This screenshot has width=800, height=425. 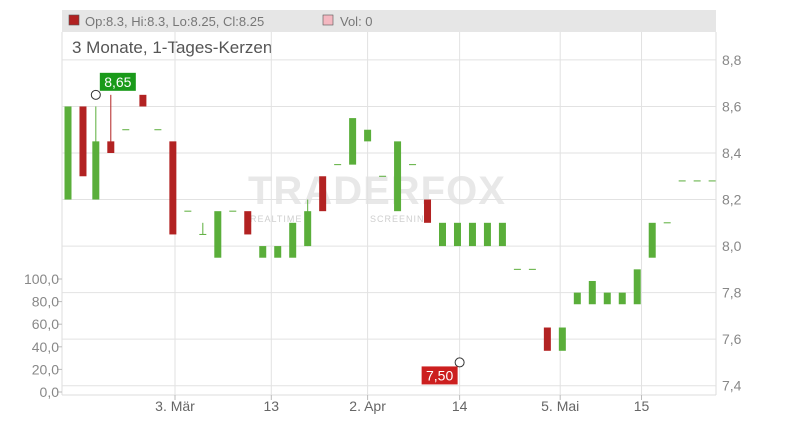 What do you see at coordinates (45, 302) in the screenshot?
I see `volume-tick-label: 80,0` at bounding box center [45, 302].